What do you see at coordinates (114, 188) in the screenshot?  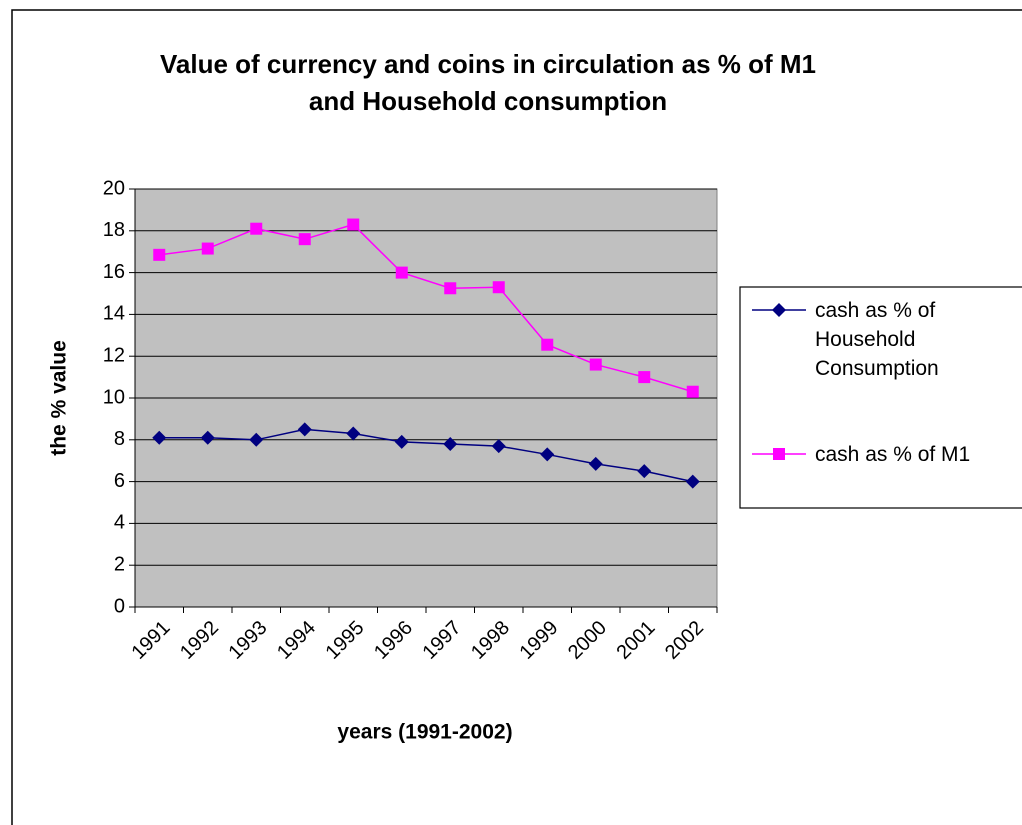 I see `y-tick-label: 20` at bounding box center [114, 188].